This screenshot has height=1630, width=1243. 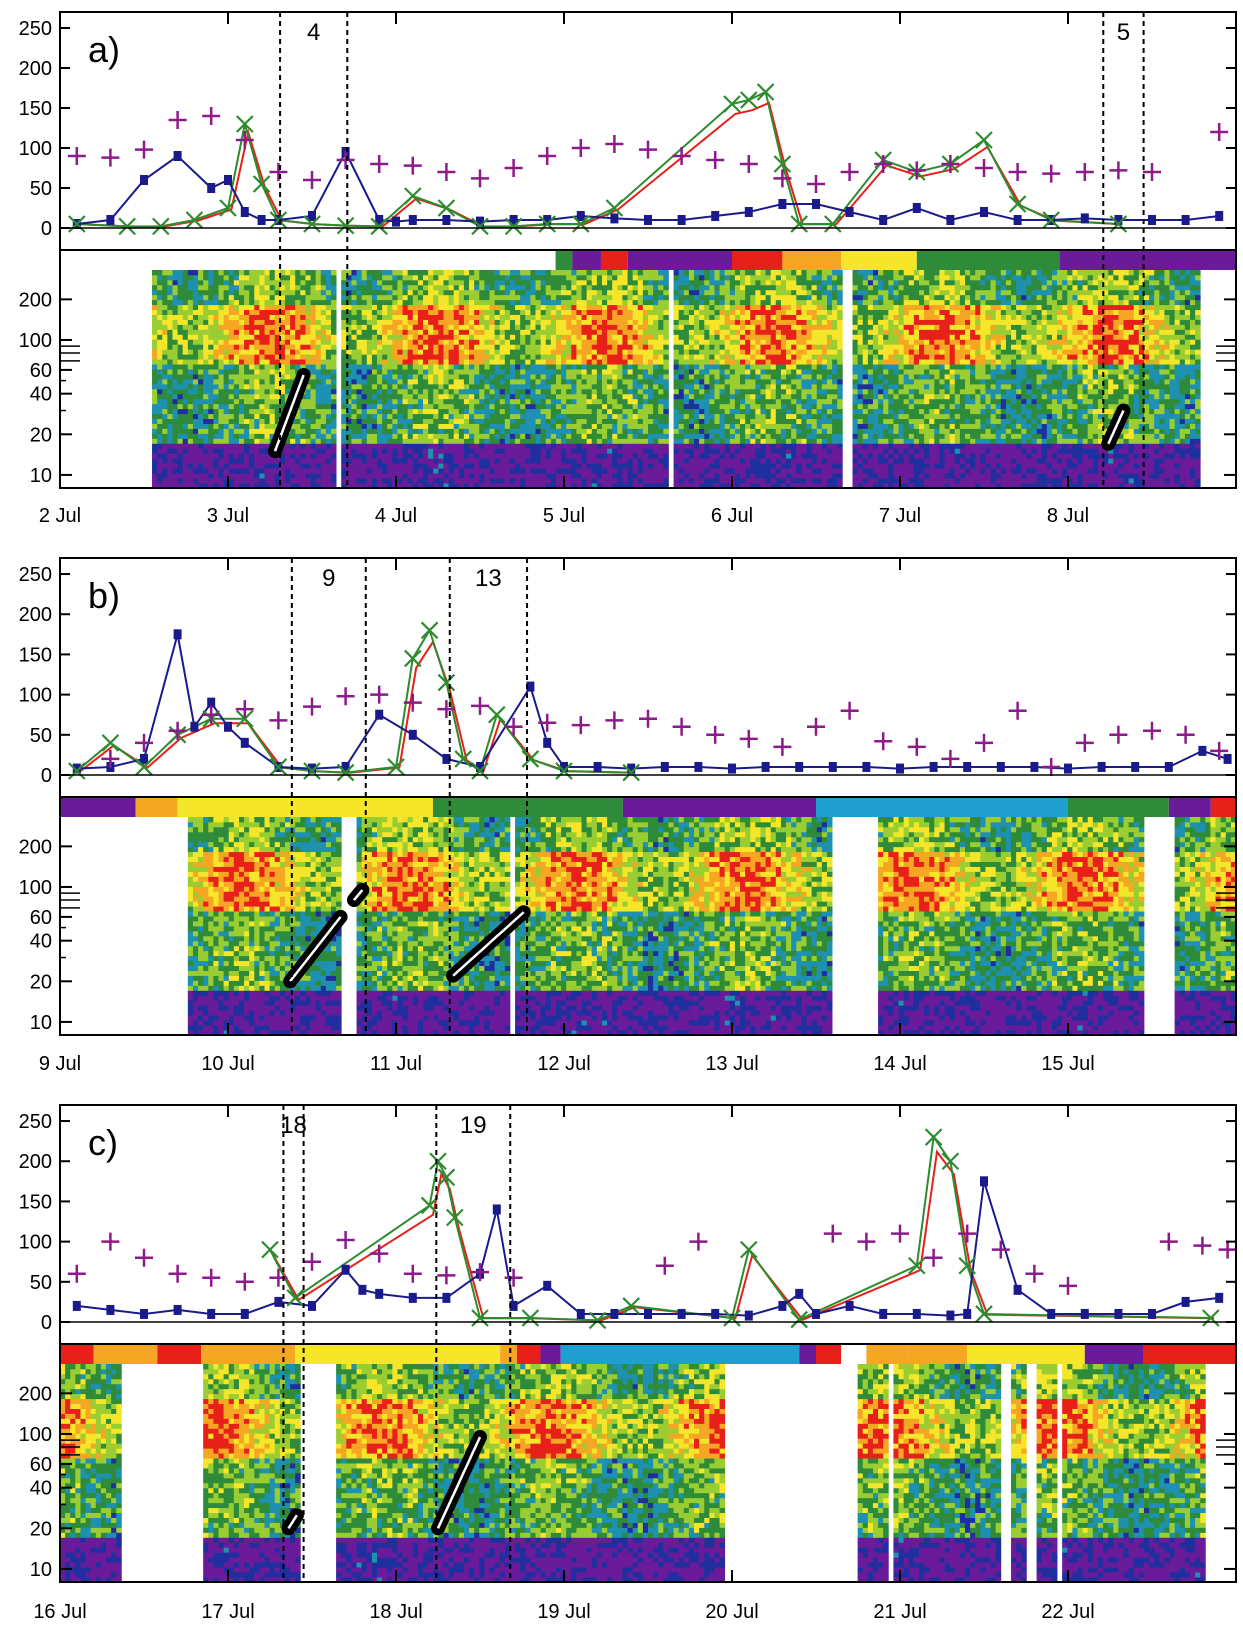 I want to click on y-tick-label: 50, so click(x=41, y=189).